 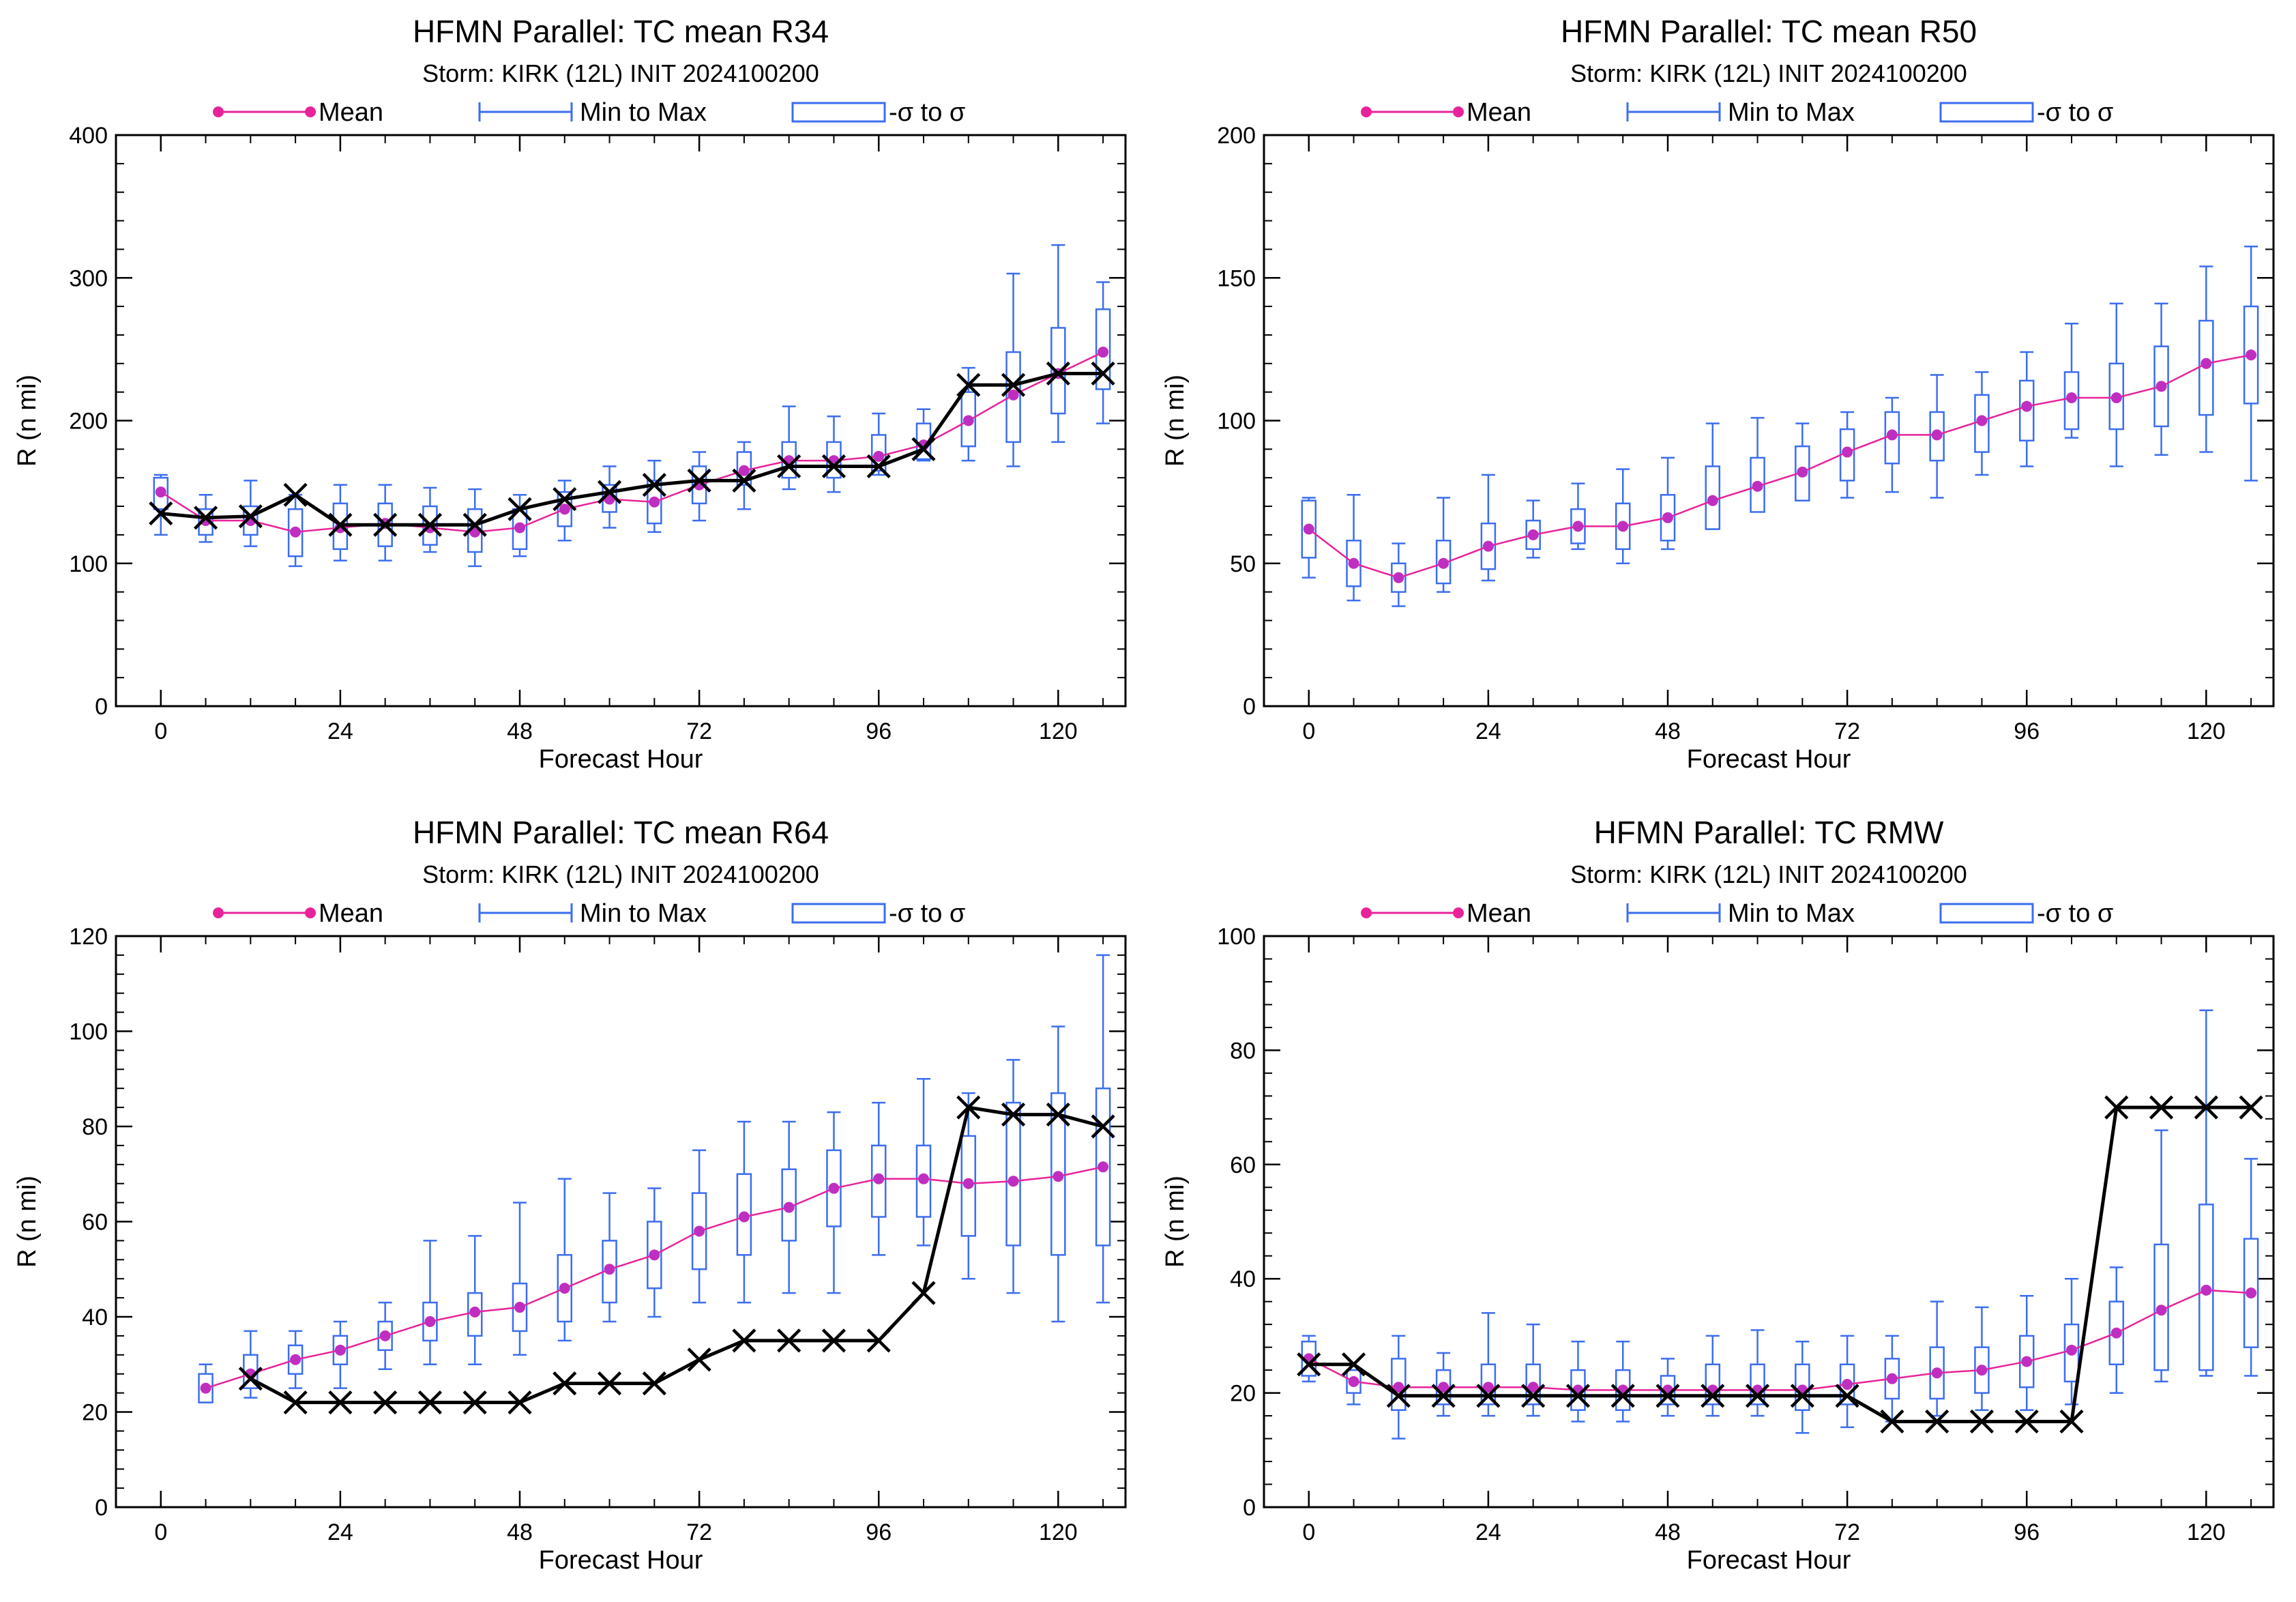 I want to click on x-tick-label: 72, so click(x=1847, y=731).